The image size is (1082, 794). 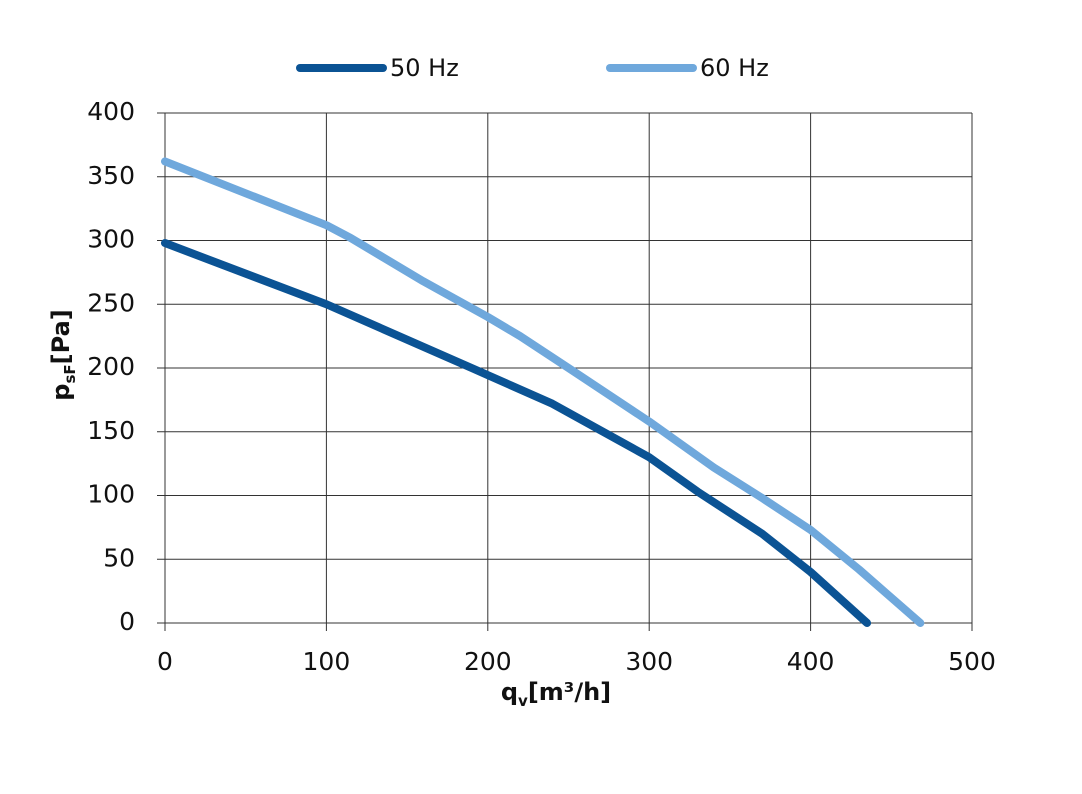 What do you see at coordinates (111, 239) in the screenshot?
I see `y-tick-label: 300` at bounding box center [111, 239].